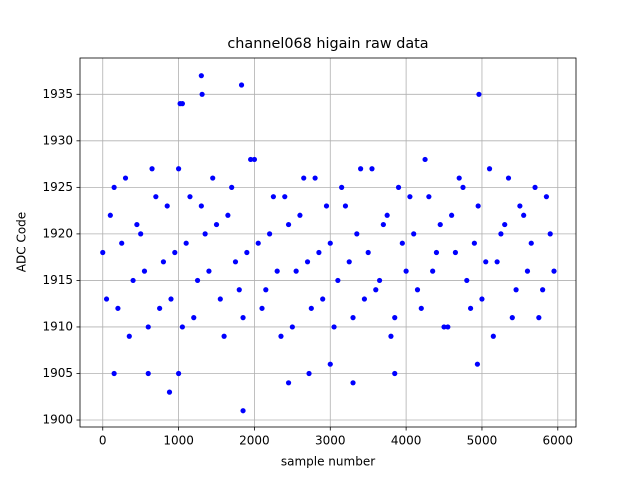 This screenshot has height=480, width=640. Describe the element at coordinates (328, 462) in the screenshot. I see `x-axis-label: sample number` at that location.